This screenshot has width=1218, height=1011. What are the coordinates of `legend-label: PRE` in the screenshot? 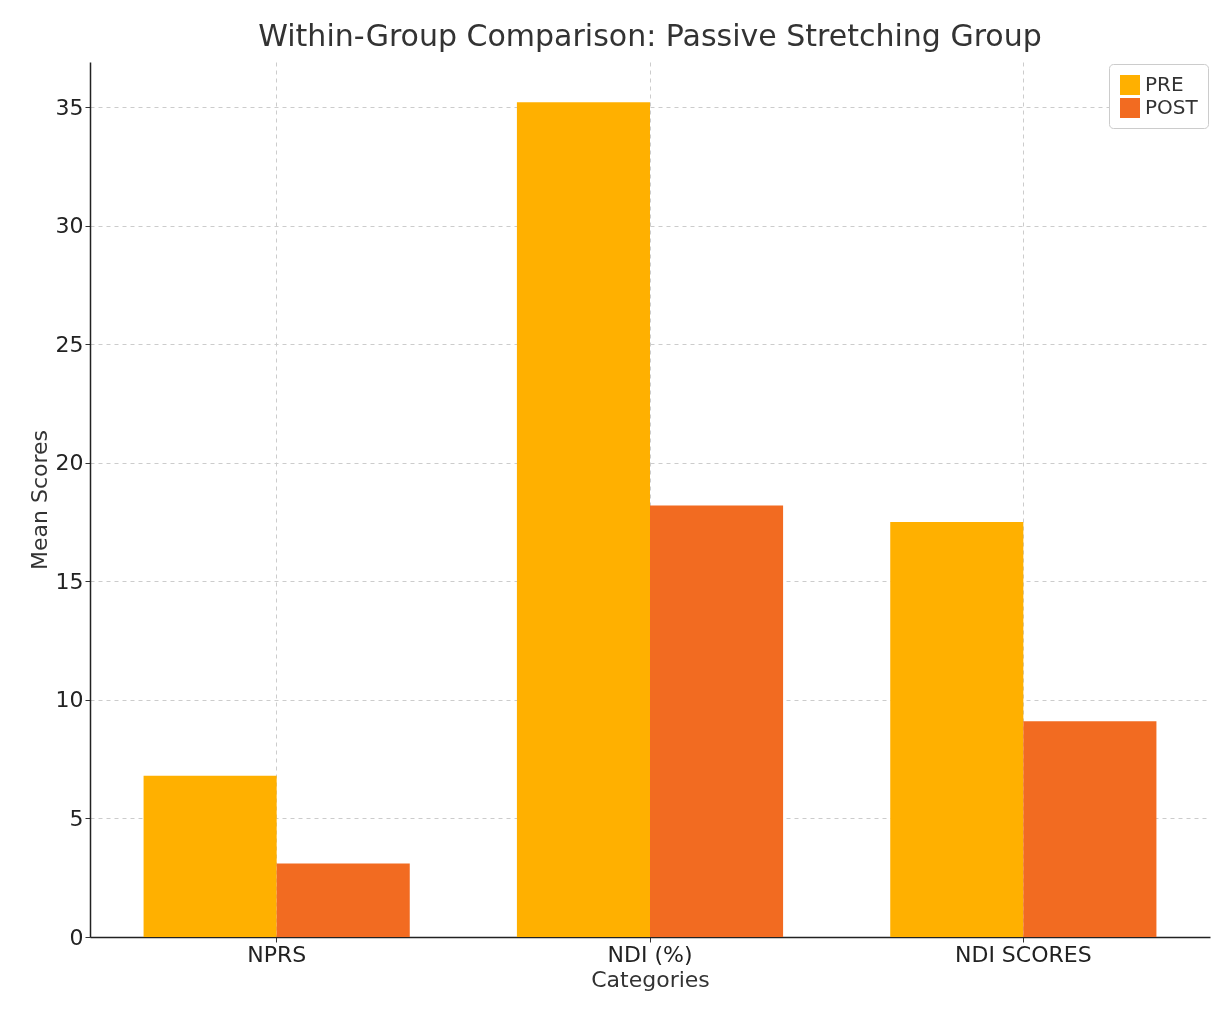 It's located at (1164, 84).